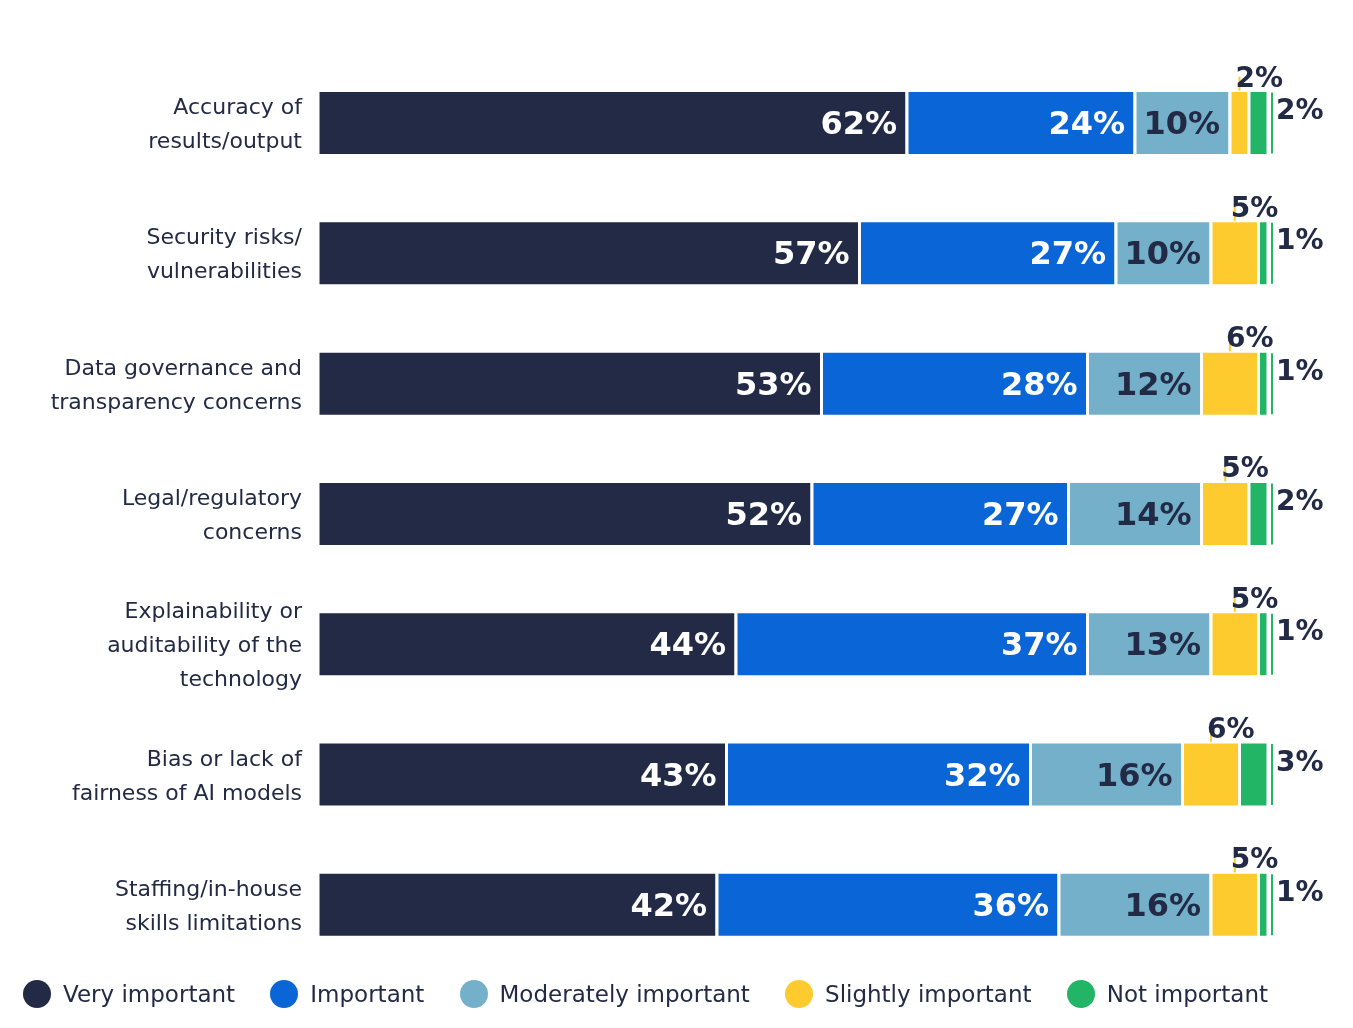  I want to click on y-tick-label: Explainability or auditability of the technology, so click(205, 645).